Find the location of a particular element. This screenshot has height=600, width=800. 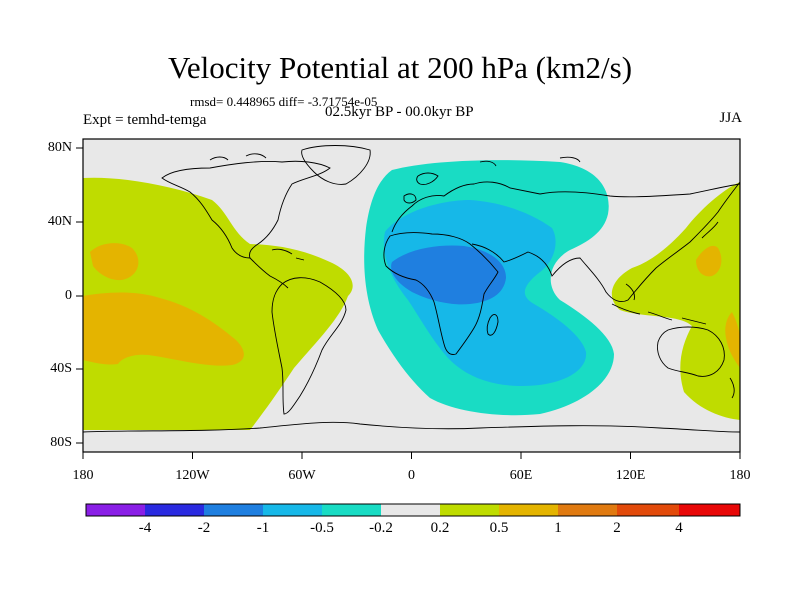

lon-label-120e: 120E is located at coordinates (630, 475).